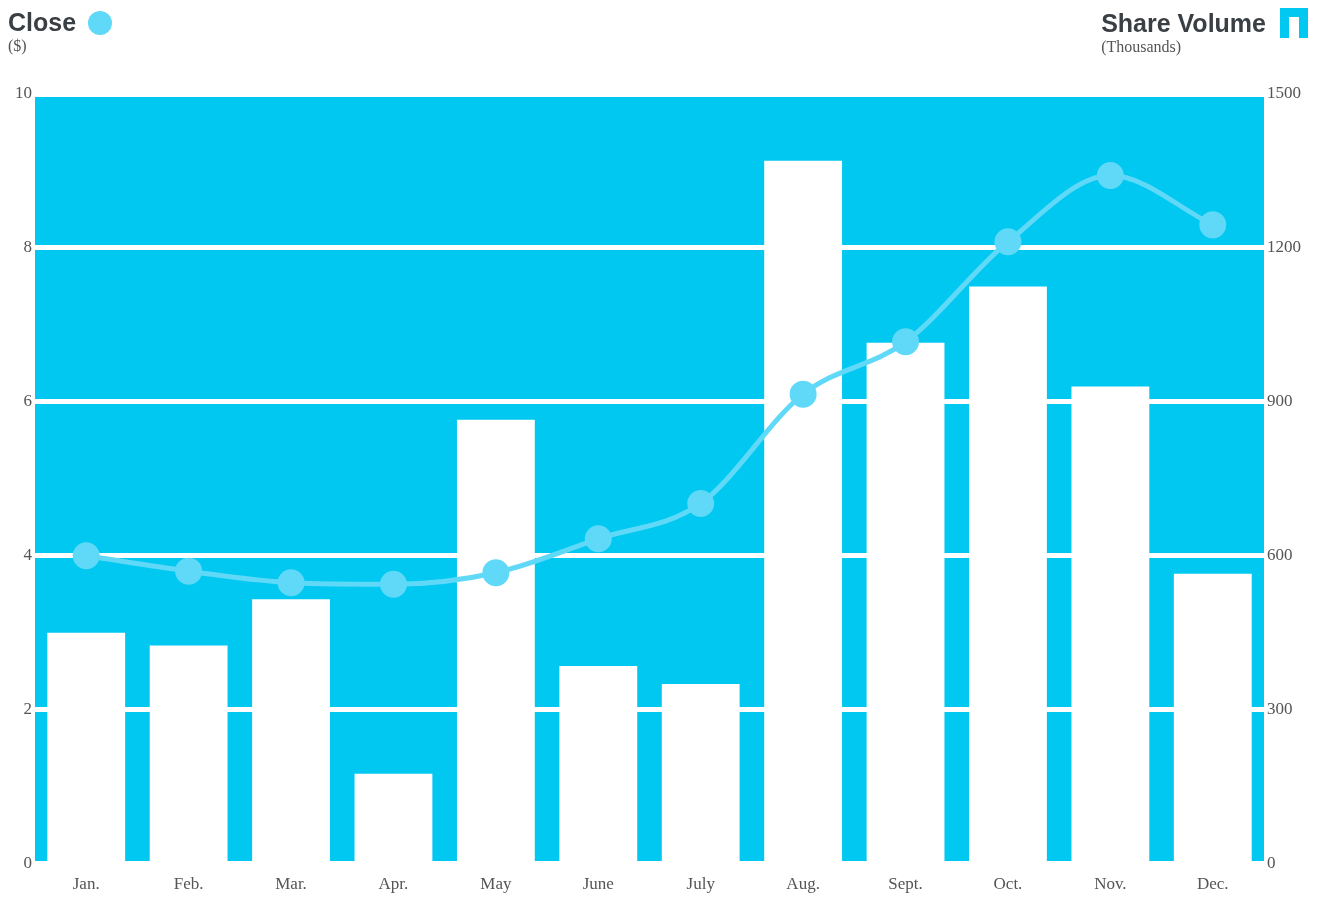  What do you see at coordinates (188, 884) in the screenshot?
I see `x-tick-label: Feb.` at bounding box center [188, 884].